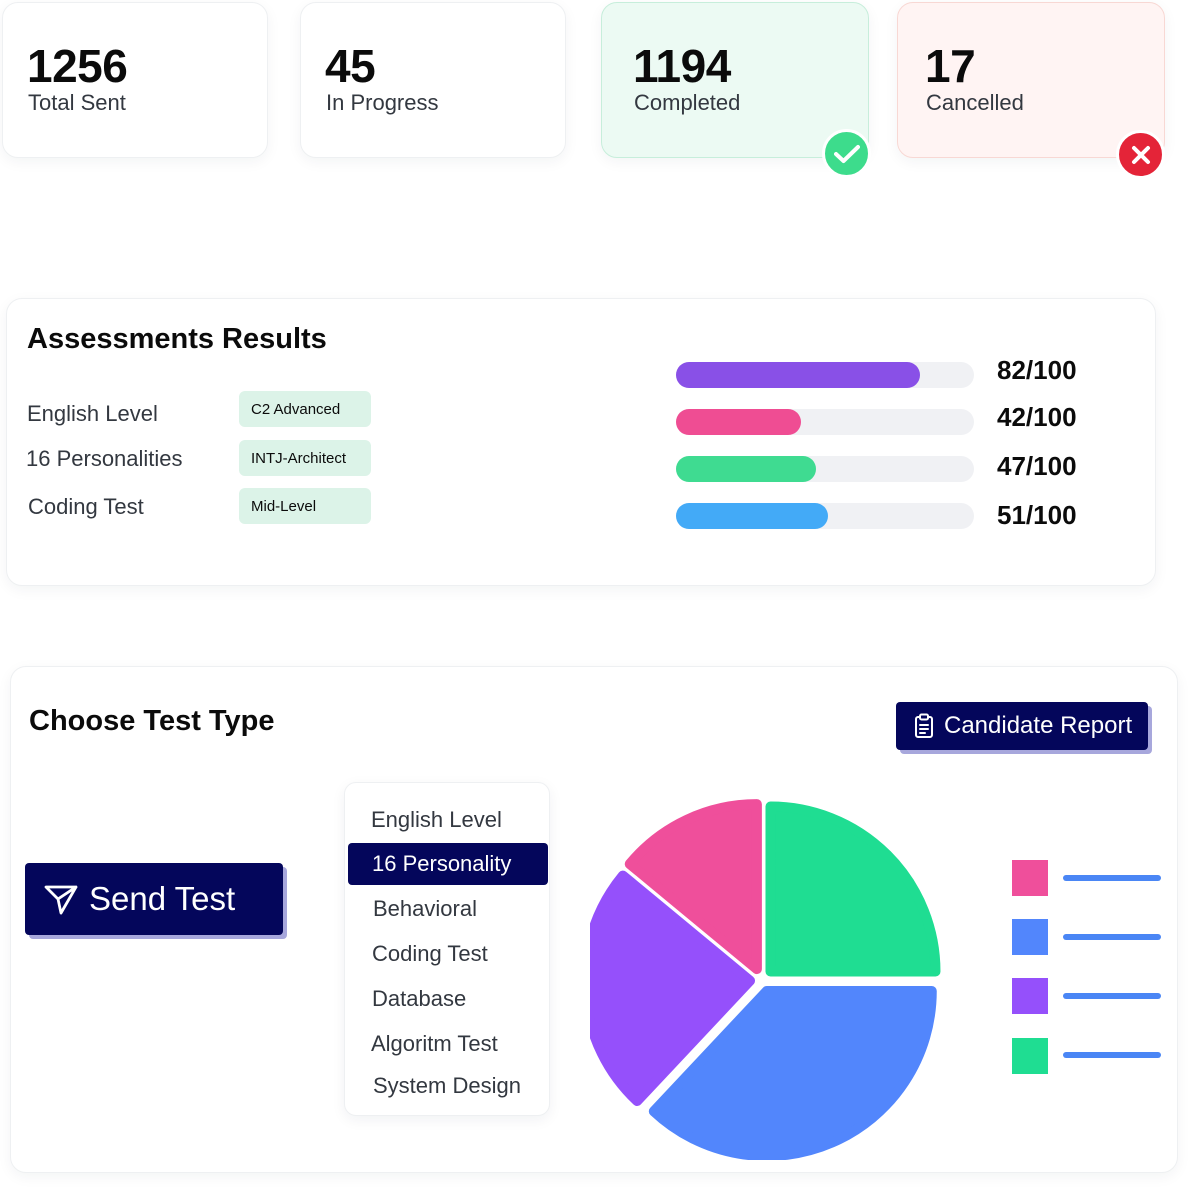  What do you see at coordinates (924, 726) in the screenshot?
I see `clipboard-icon` at bounding box center [924, 726].